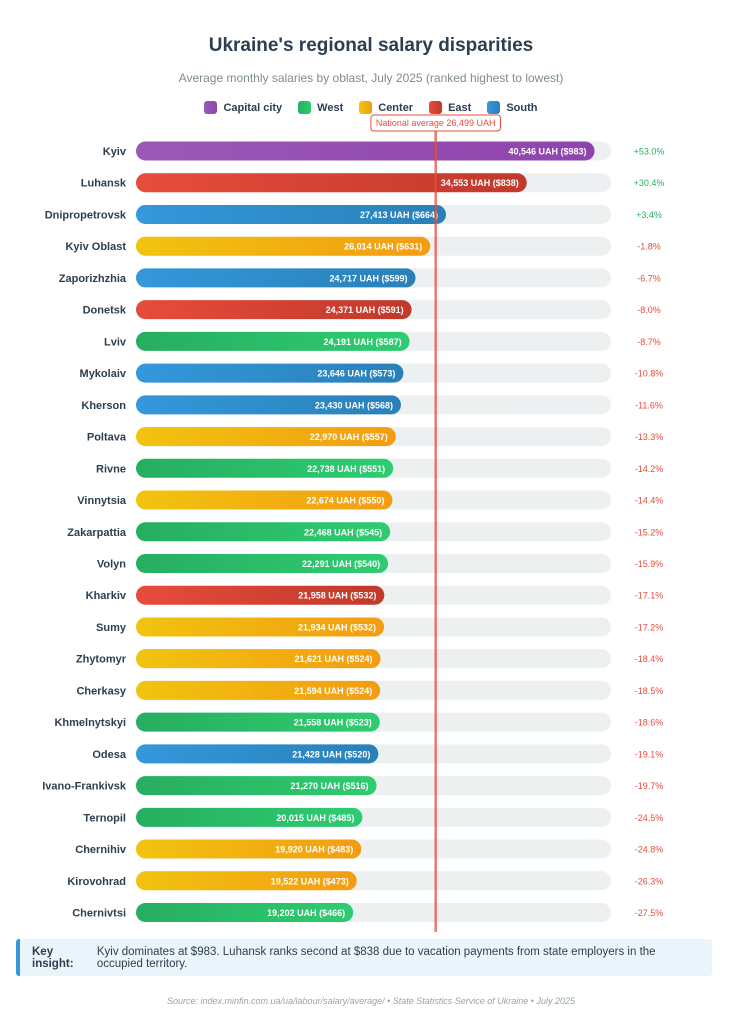  What do you see at coordinates (649, 818) in the screenshot?
I see `pct-diff-ternopil: -24.5%` at bounding box center [649, 818].